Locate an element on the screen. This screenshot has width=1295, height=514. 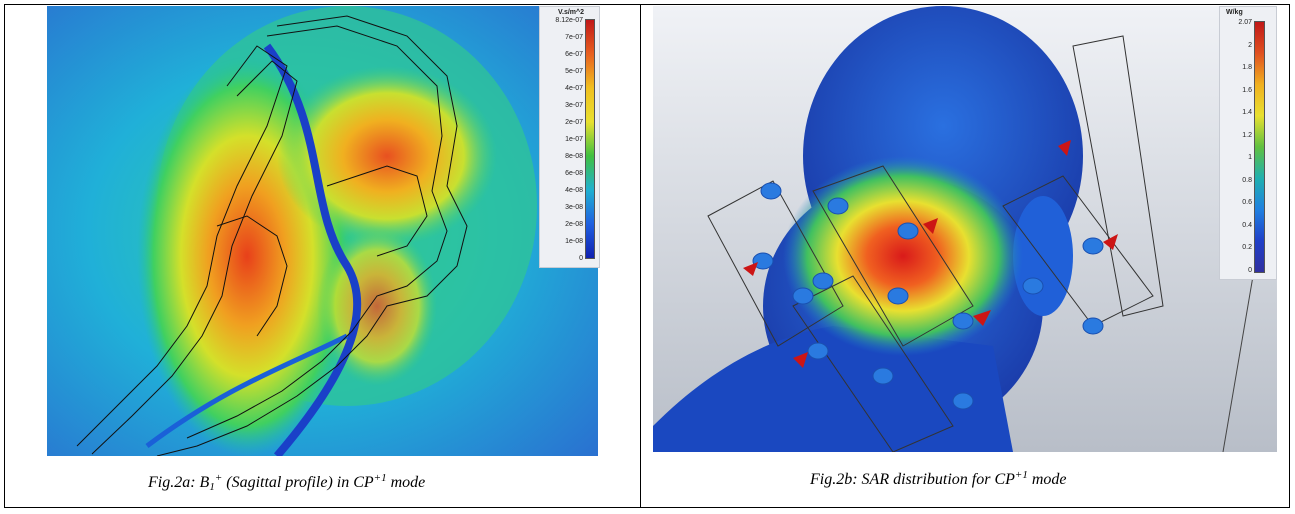
colorbar-tick-label: 1.4 is located at coordinates (1247, 113).